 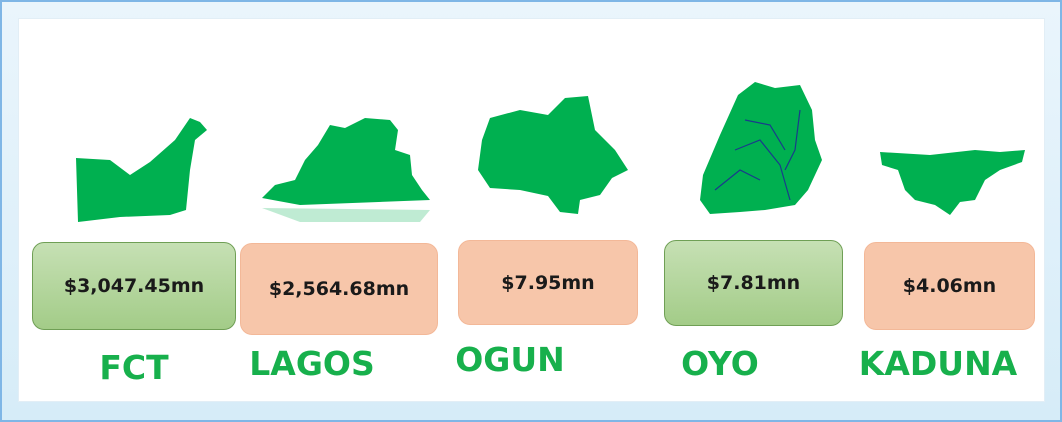 I want to click on state-name: OYO, so click(x=720, y=363).